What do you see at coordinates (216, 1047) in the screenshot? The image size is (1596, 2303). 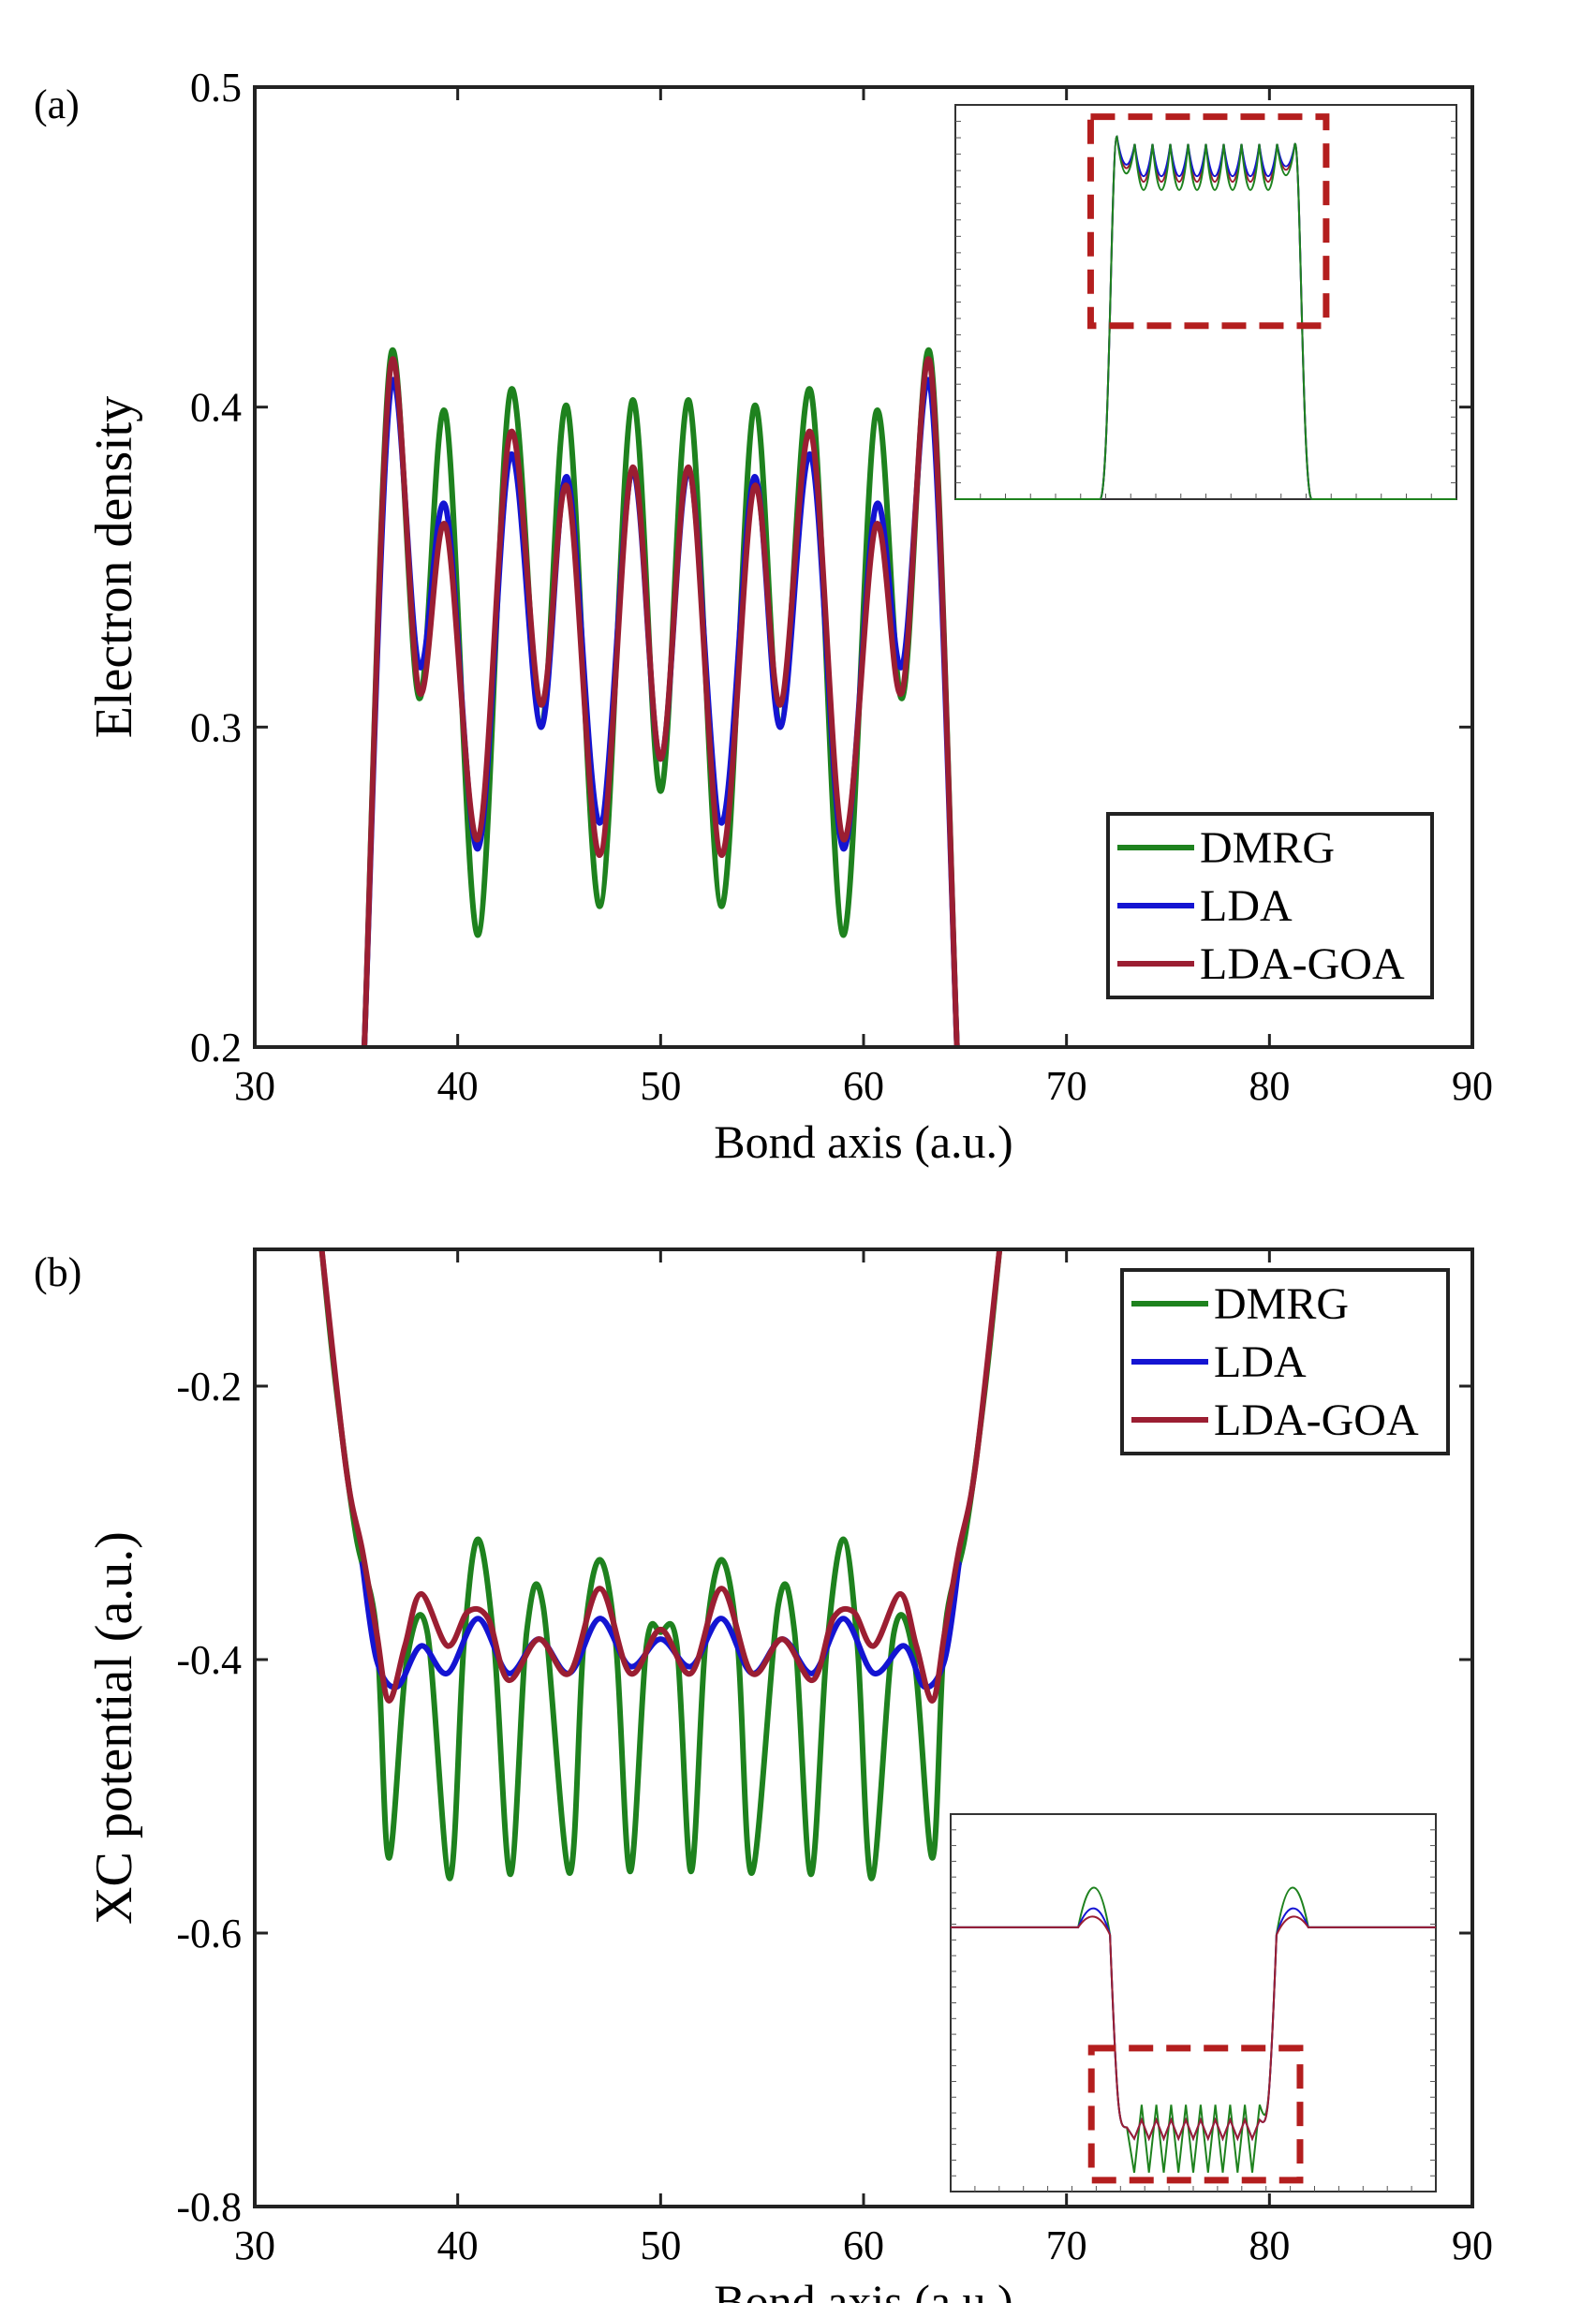 I see `y-tick-label: 0.2` at bounding box center [216, 1047].